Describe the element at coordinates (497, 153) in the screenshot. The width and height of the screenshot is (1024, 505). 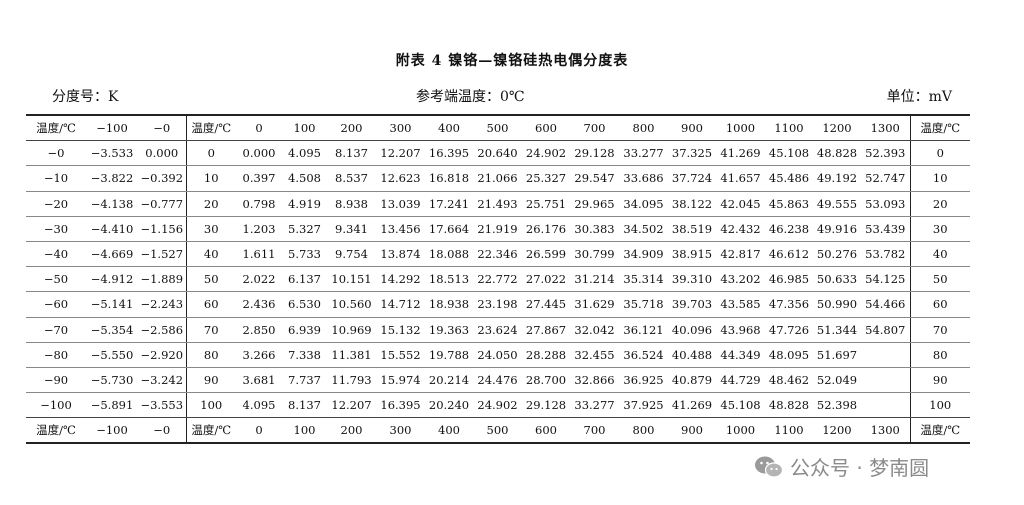
I see `table-cell: 20.640` at that location.